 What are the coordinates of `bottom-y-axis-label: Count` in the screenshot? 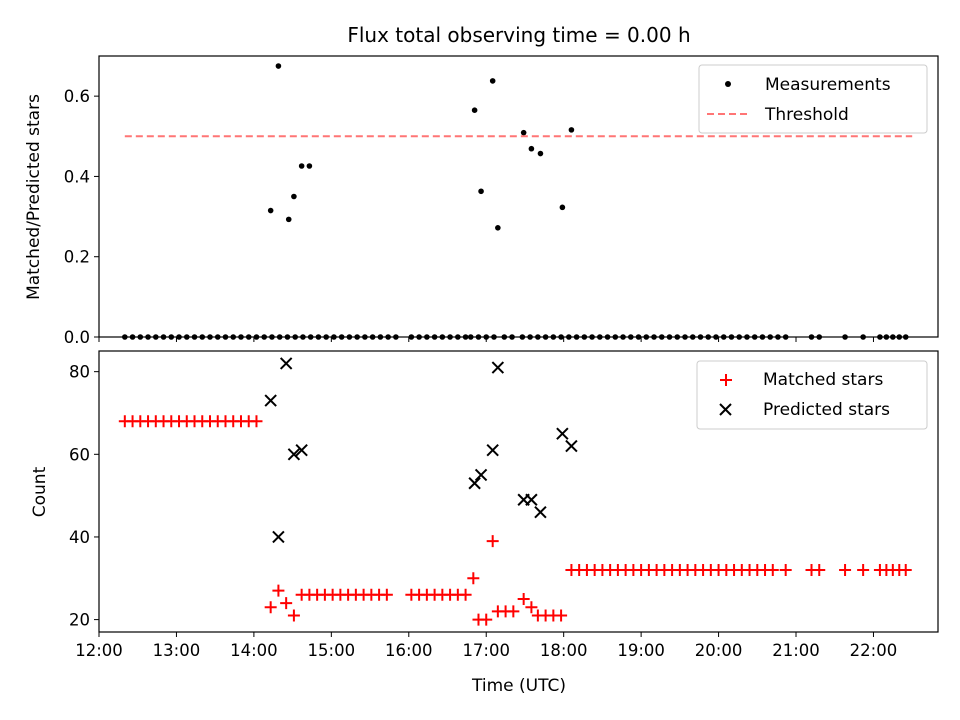 It's located at (40, 491).